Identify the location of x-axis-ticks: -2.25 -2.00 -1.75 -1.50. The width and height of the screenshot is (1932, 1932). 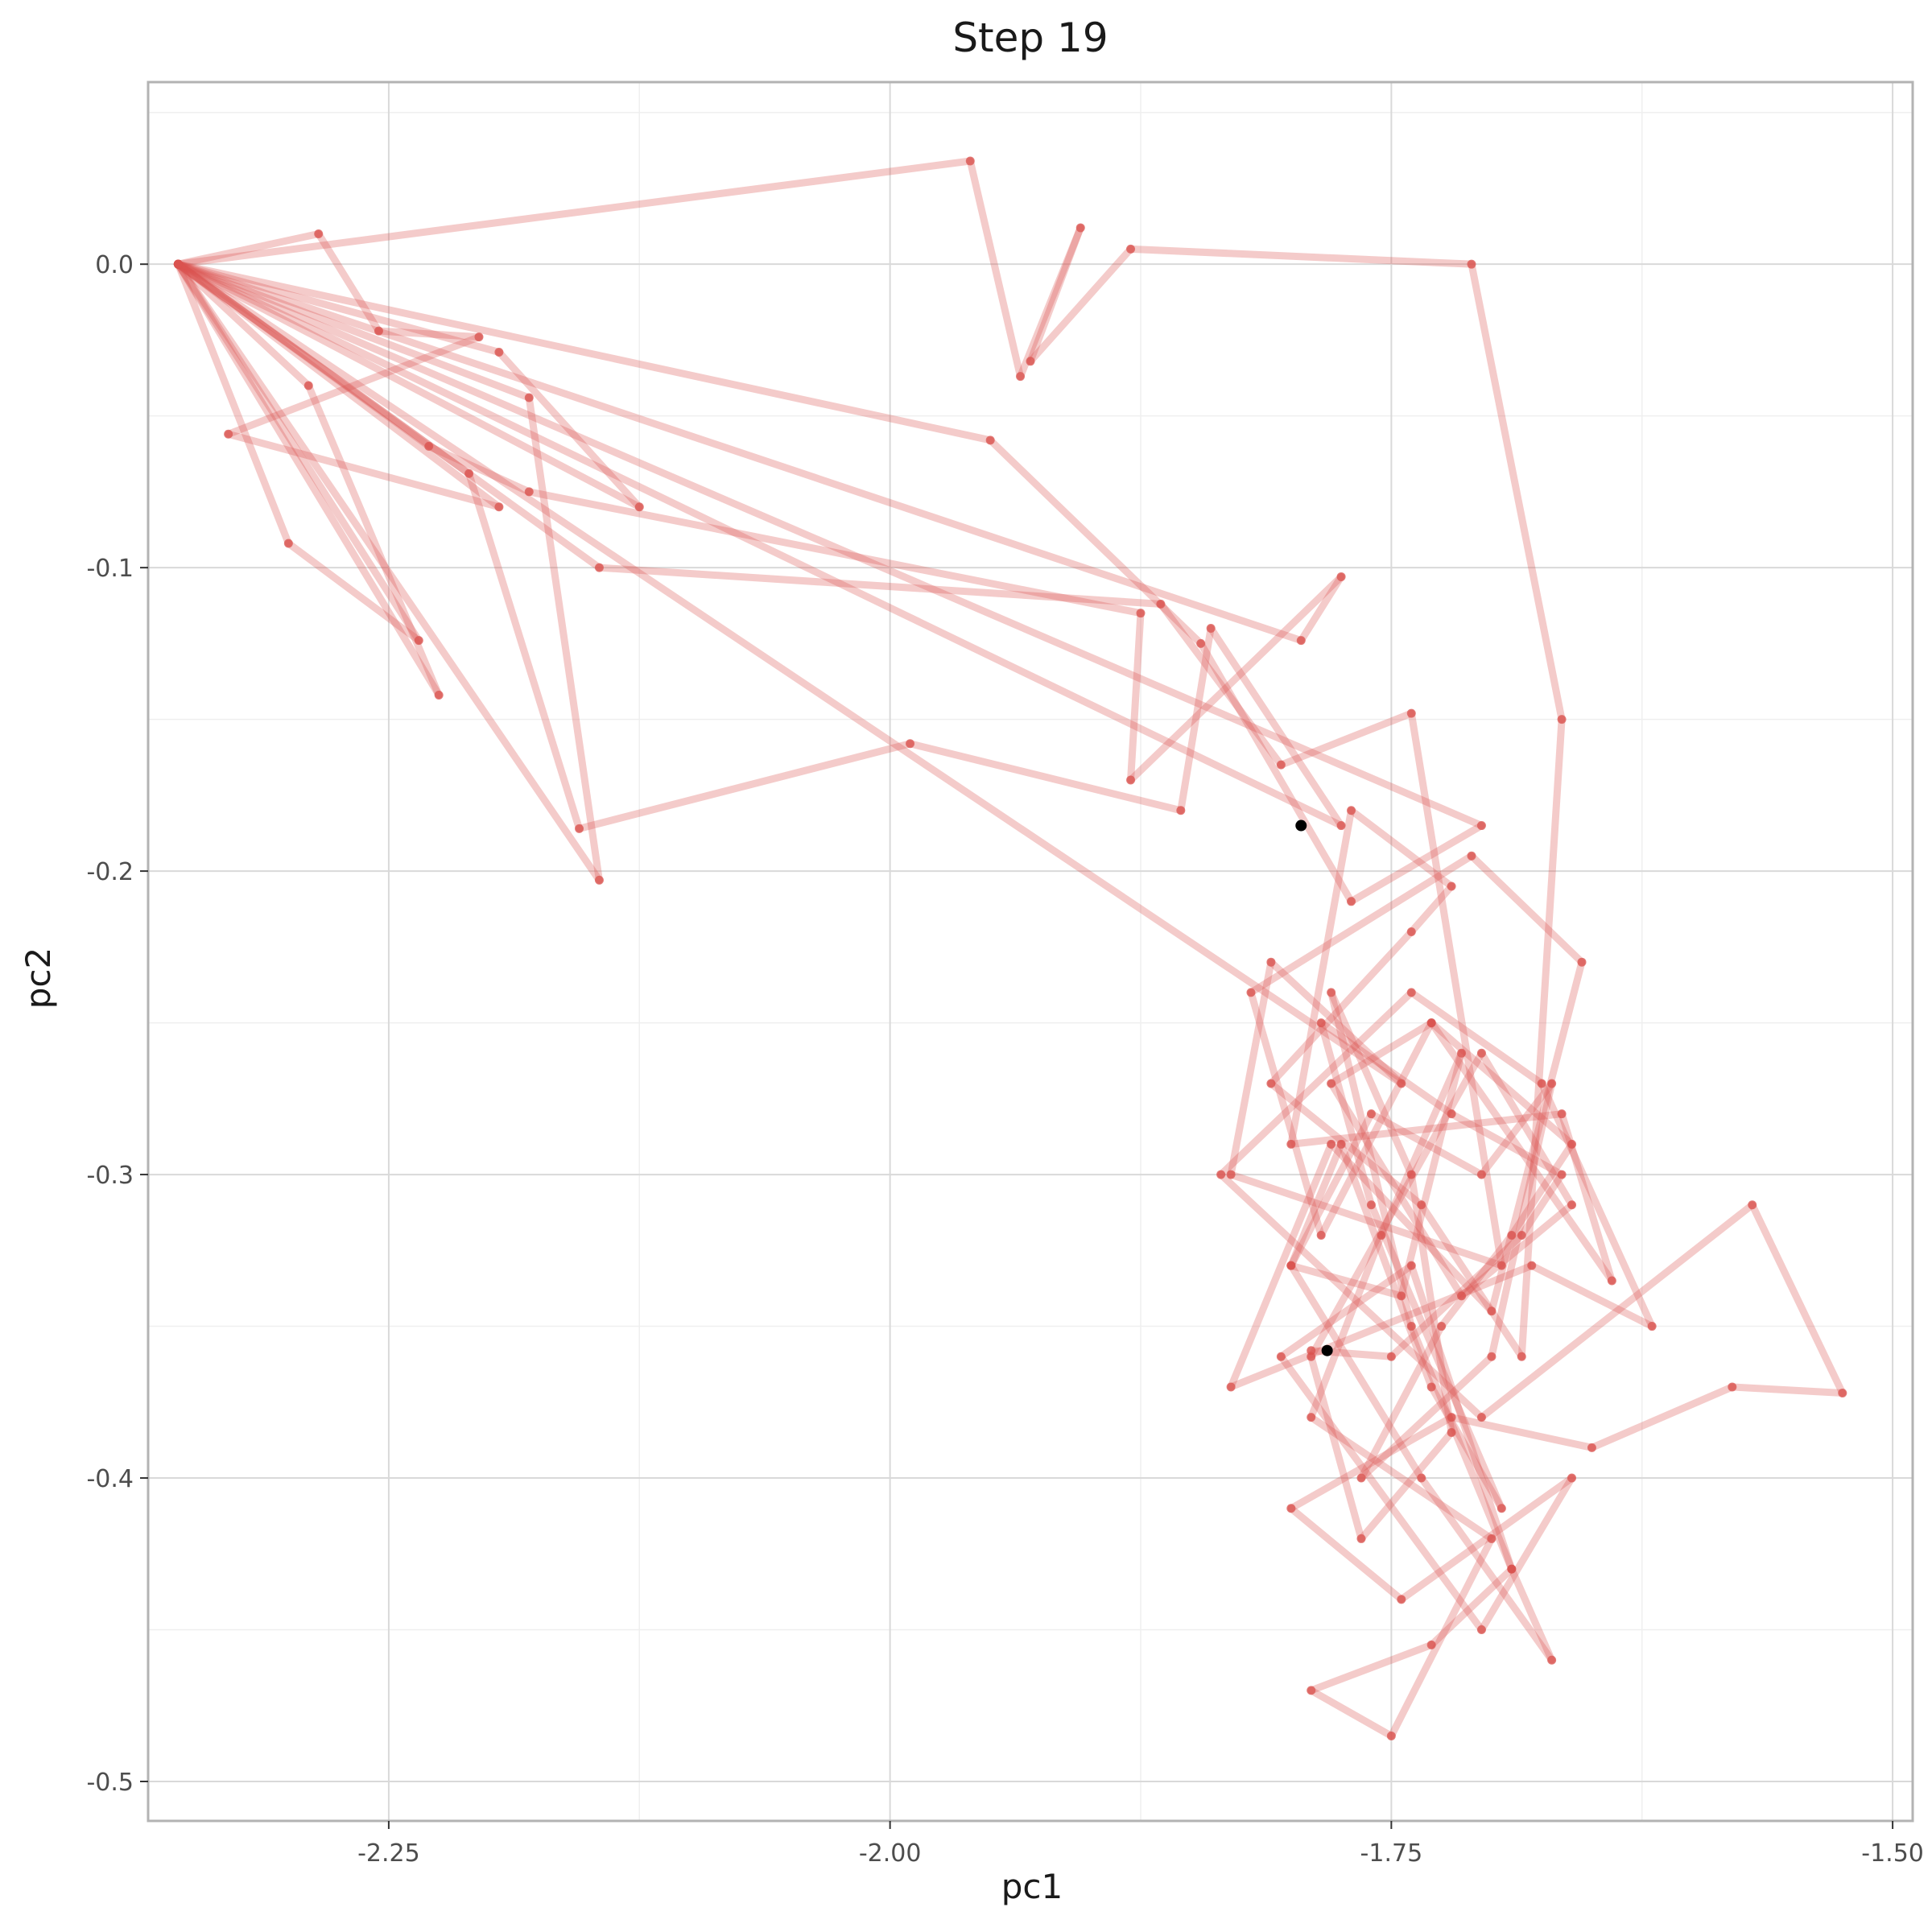
(1140, 1845).